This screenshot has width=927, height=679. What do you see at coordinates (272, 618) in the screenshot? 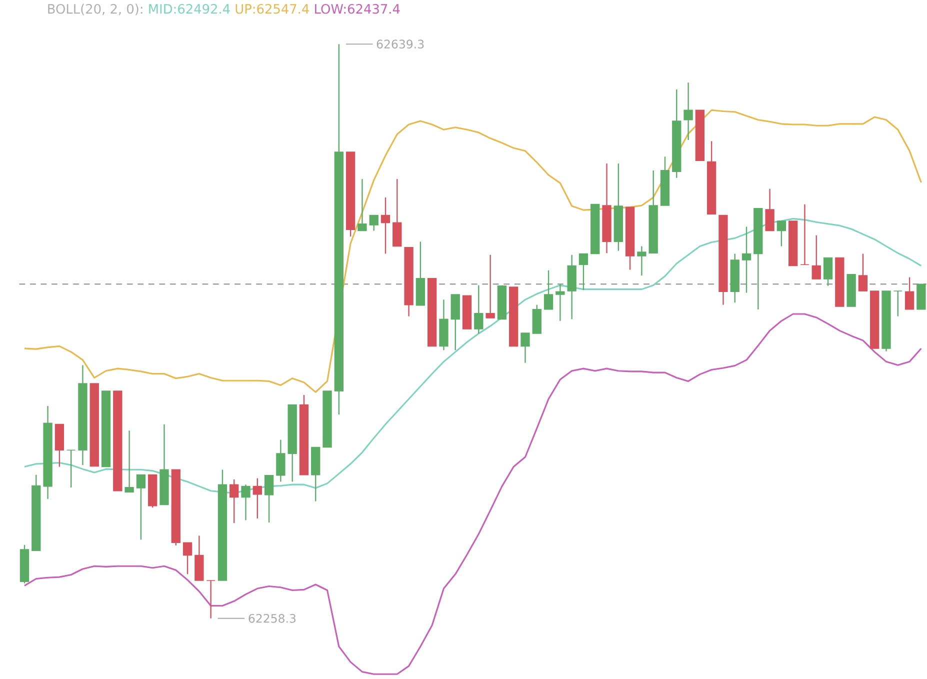
I see `annotation: 62258.3` at bounding box center [272, 618].